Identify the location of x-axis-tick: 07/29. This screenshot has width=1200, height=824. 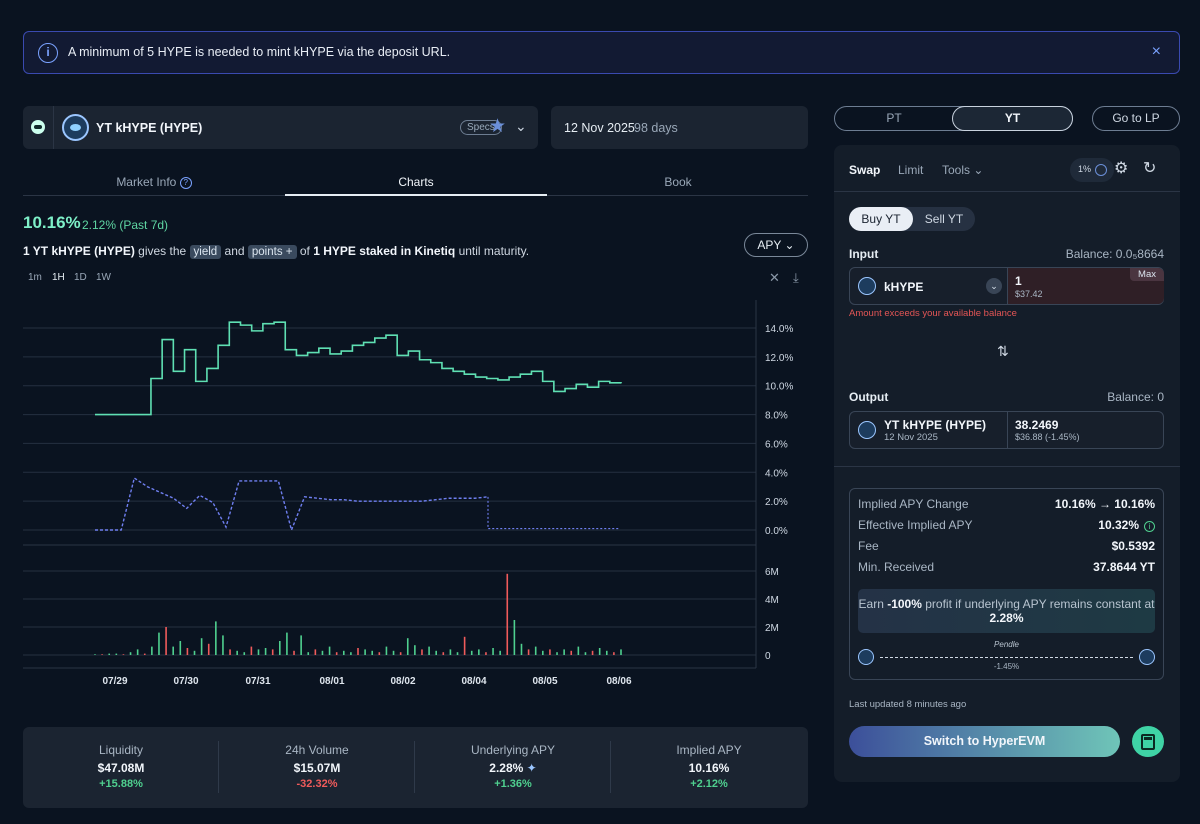
(114, 681).